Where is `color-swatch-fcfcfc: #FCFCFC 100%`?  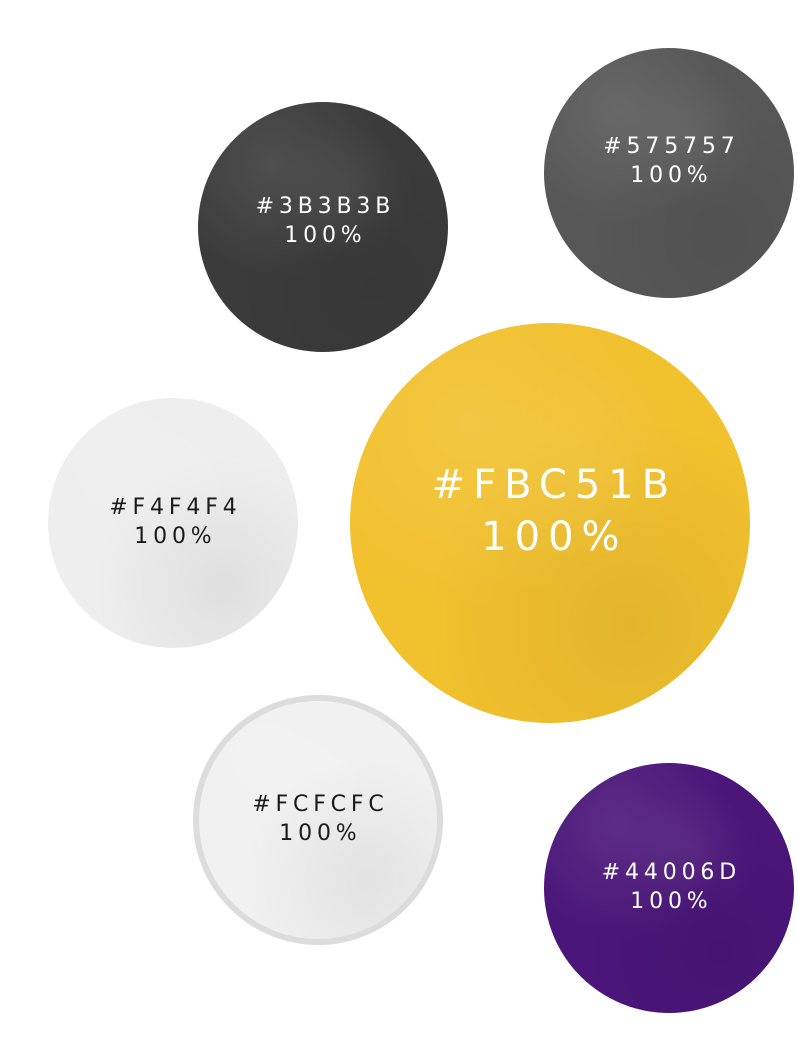 color-swatch-fcfcfc: #FCFCFC 100% is located at coordinates (318, 820).